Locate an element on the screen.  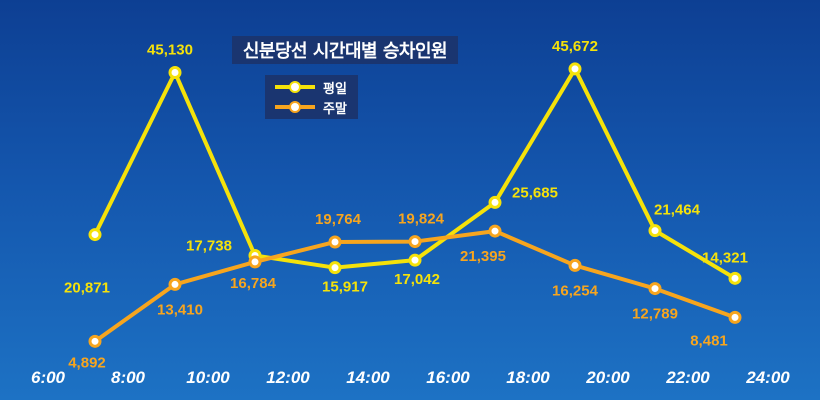
legend-item-weekday: 평일 is located at coordinates (311, 87).